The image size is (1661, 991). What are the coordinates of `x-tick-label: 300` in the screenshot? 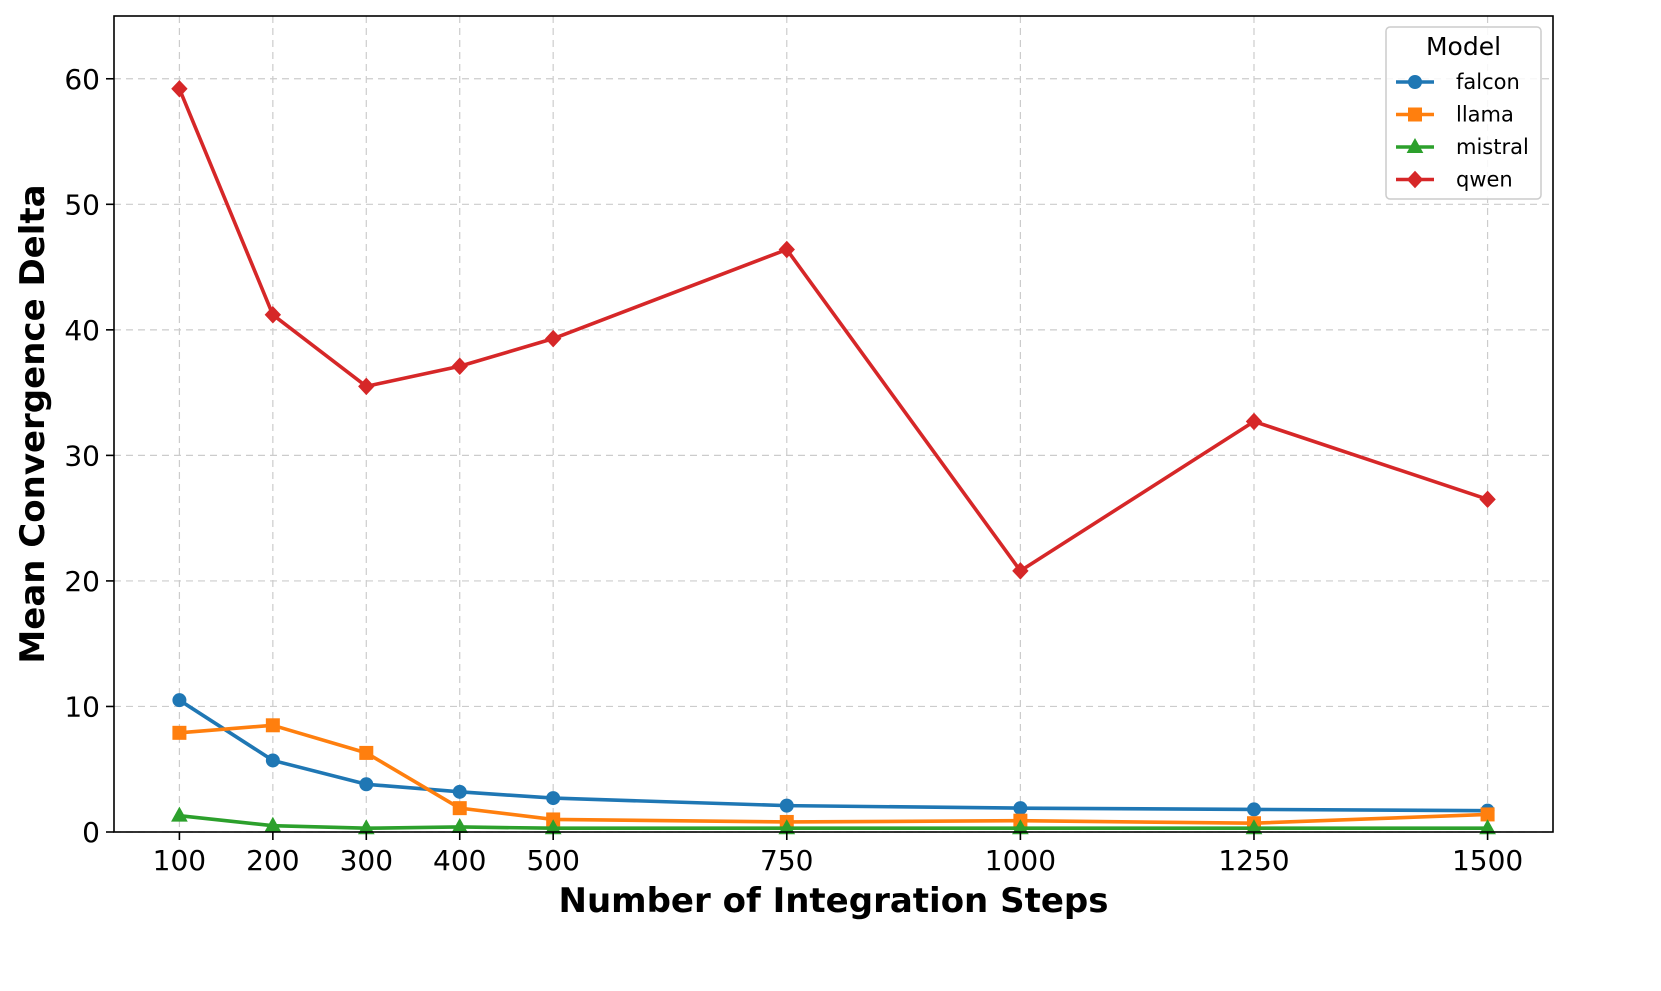 It's located at (366, 860).